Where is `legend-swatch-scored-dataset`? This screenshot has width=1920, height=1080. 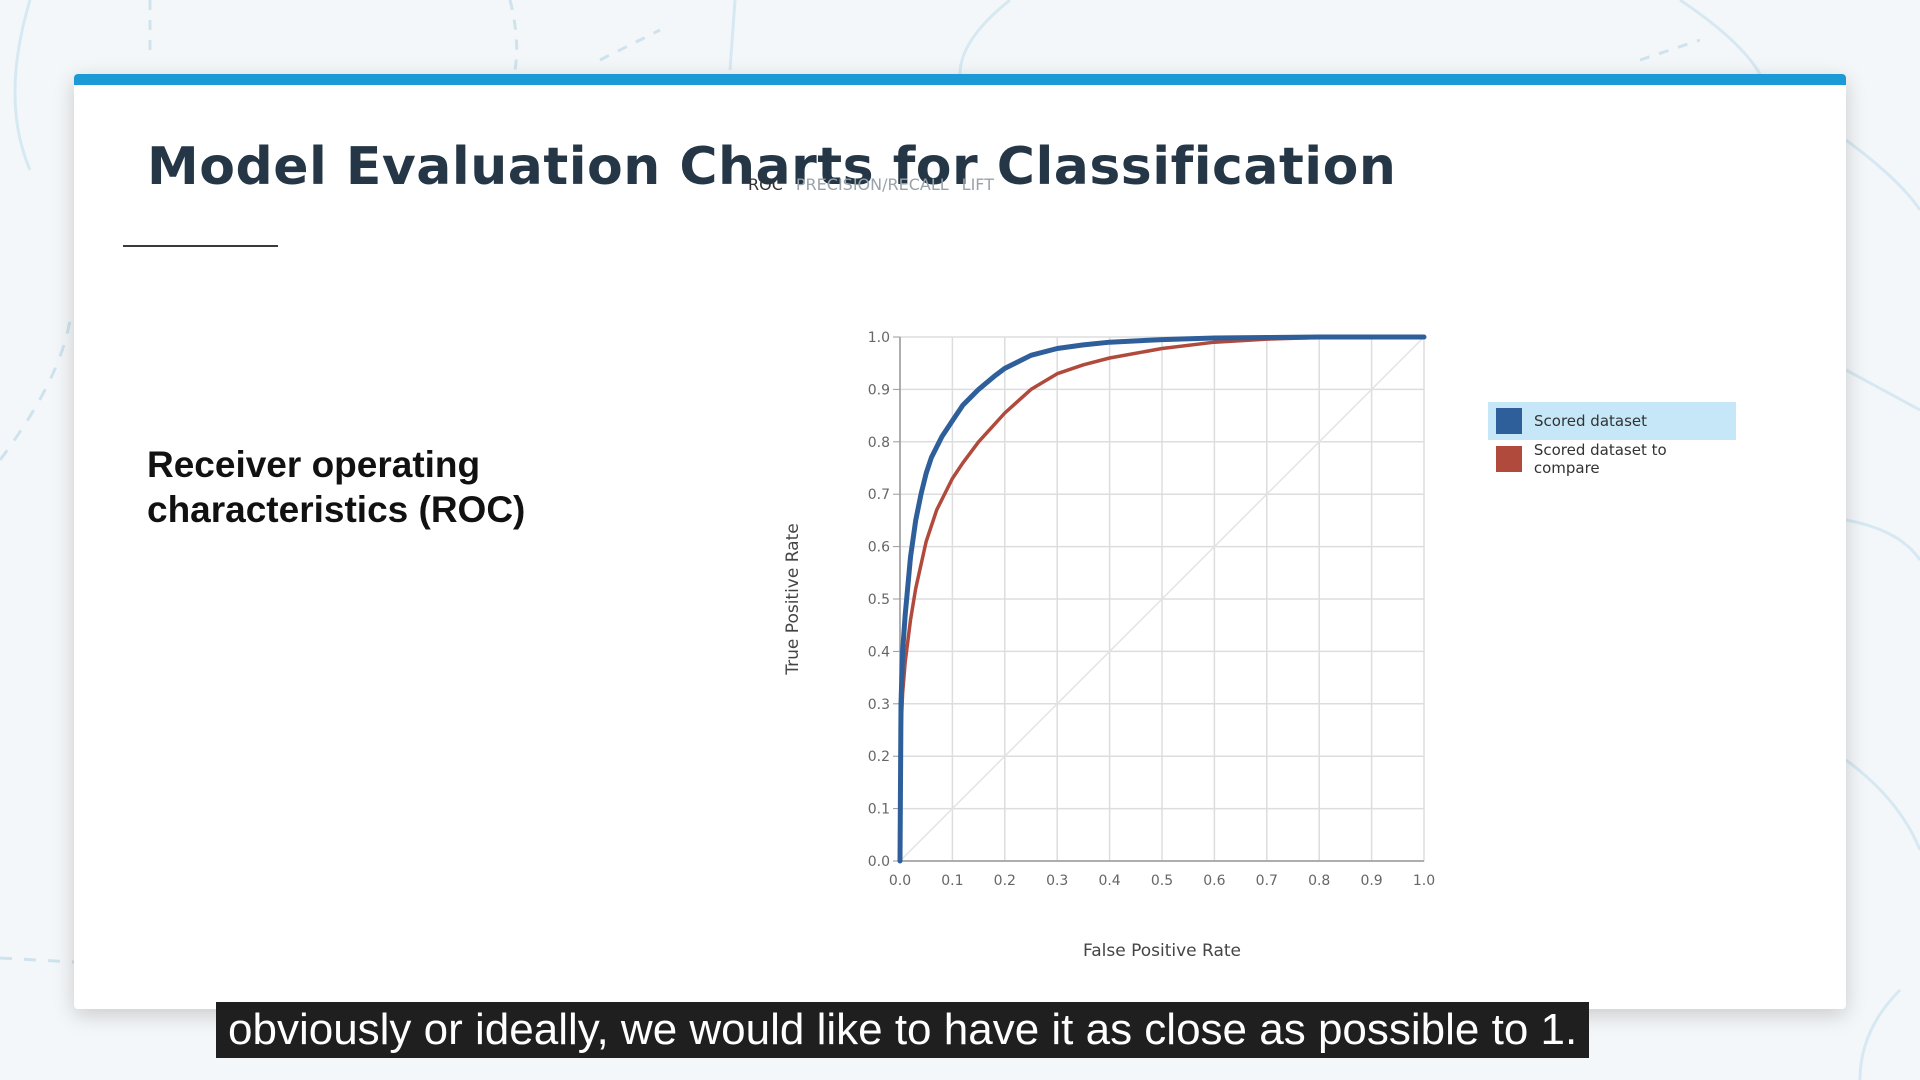
legend-swatch-scored-dataset is located at coordinates (1509, 421).